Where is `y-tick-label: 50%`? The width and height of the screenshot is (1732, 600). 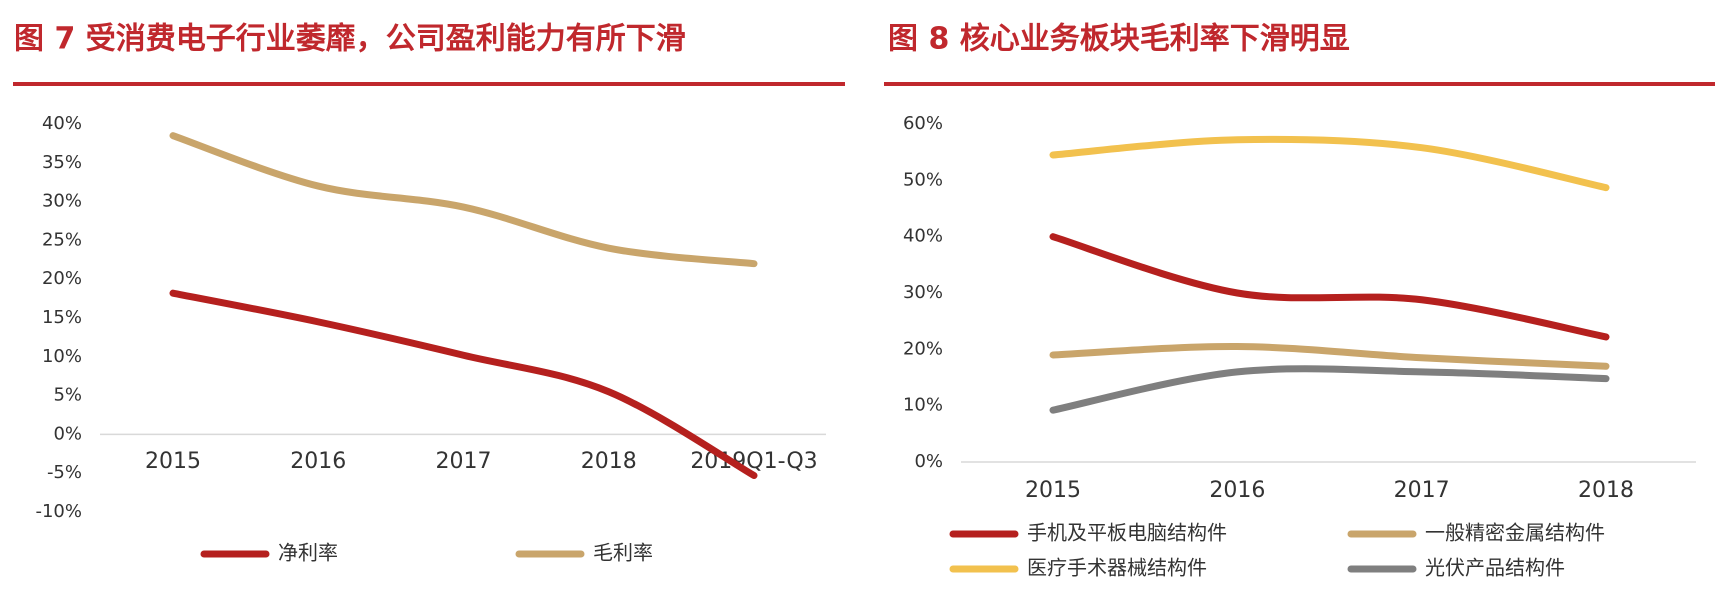 y-tick-label: 50% is located at coordinates (923, 179).